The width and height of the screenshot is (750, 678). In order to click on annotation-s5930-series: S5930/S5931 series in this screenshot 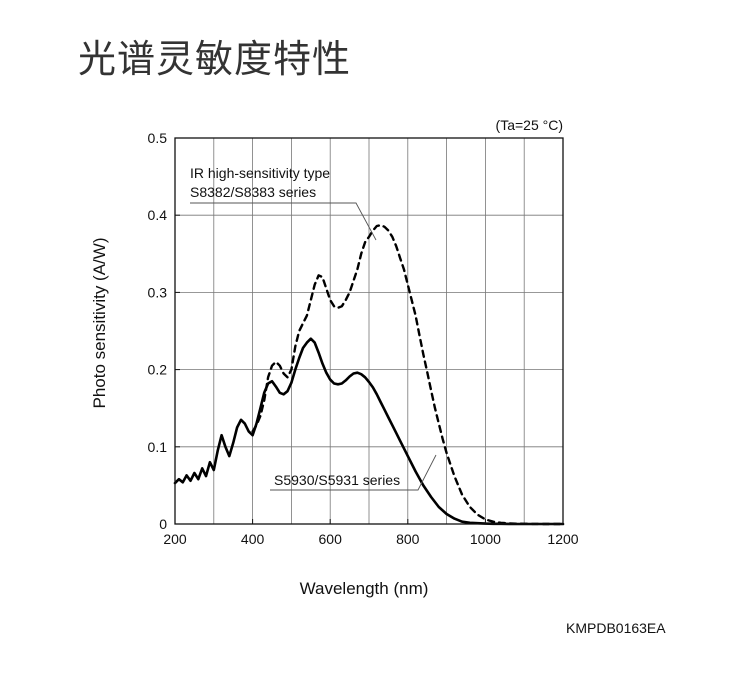, I will do `click(337, 480)`.